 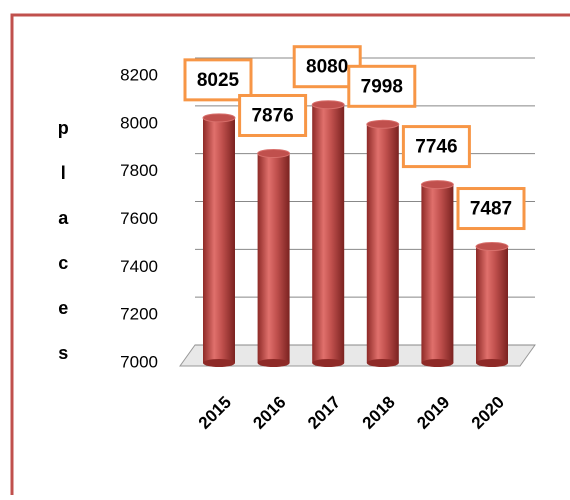 What do you see at coordinates (139, 122) in the screenshot?
I see `y-tick-label: 8000` at bounding box center [139, 122].